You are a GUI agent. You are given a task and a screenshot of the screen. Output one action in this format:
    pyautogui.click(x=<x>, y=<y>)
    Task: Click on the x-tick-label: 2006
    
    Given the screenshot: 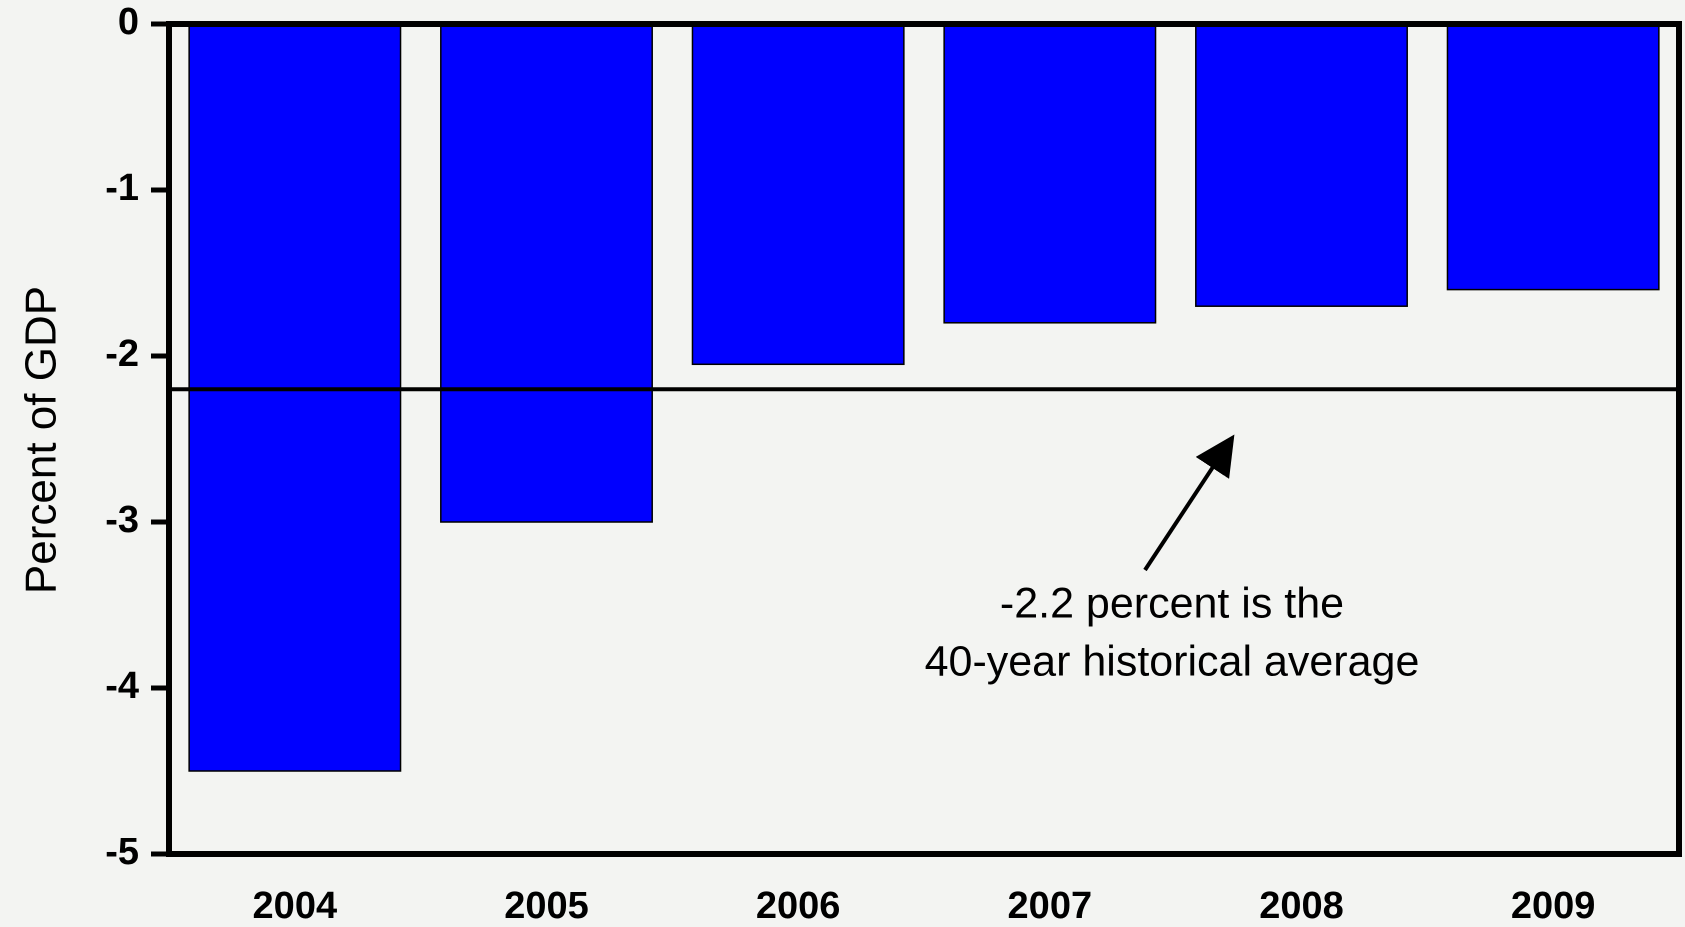 What is the action you would take?
    pyautogui.click(x=798, y=906)
    